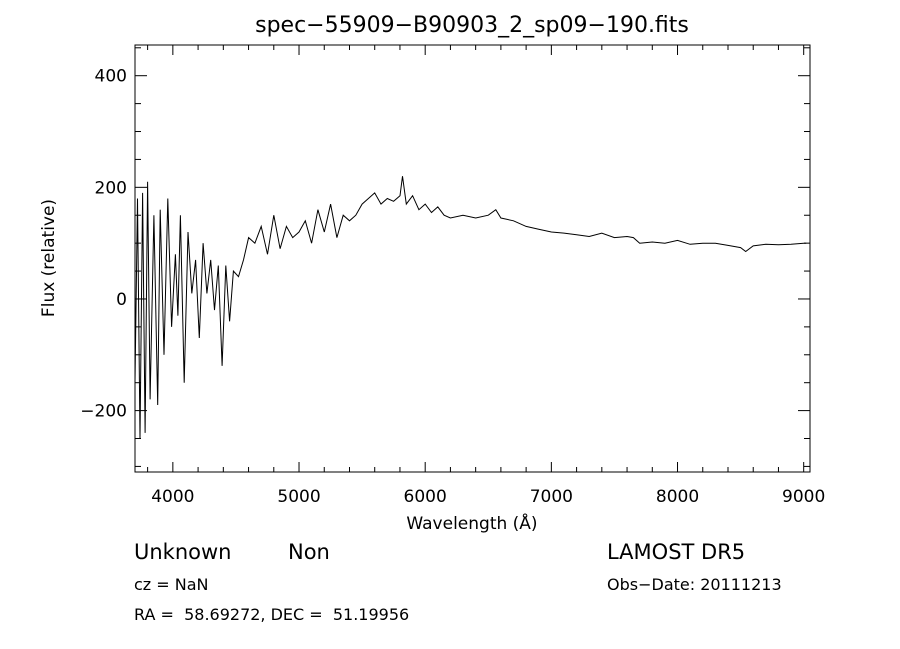 The width and height of the screenshot is (900, 649). What do you see at coordinates (676, 552) in the screenshot?
I see `survey-label: LAMOST DR5` at bounding box center [676, 552].